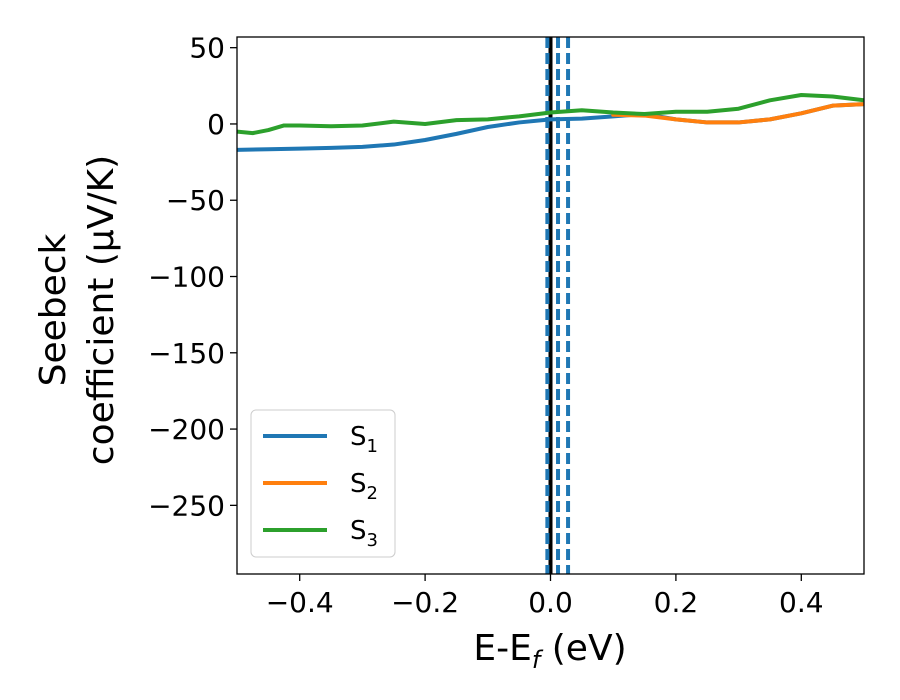  I want to click on y-tick-label: −200, so click(186, 429).